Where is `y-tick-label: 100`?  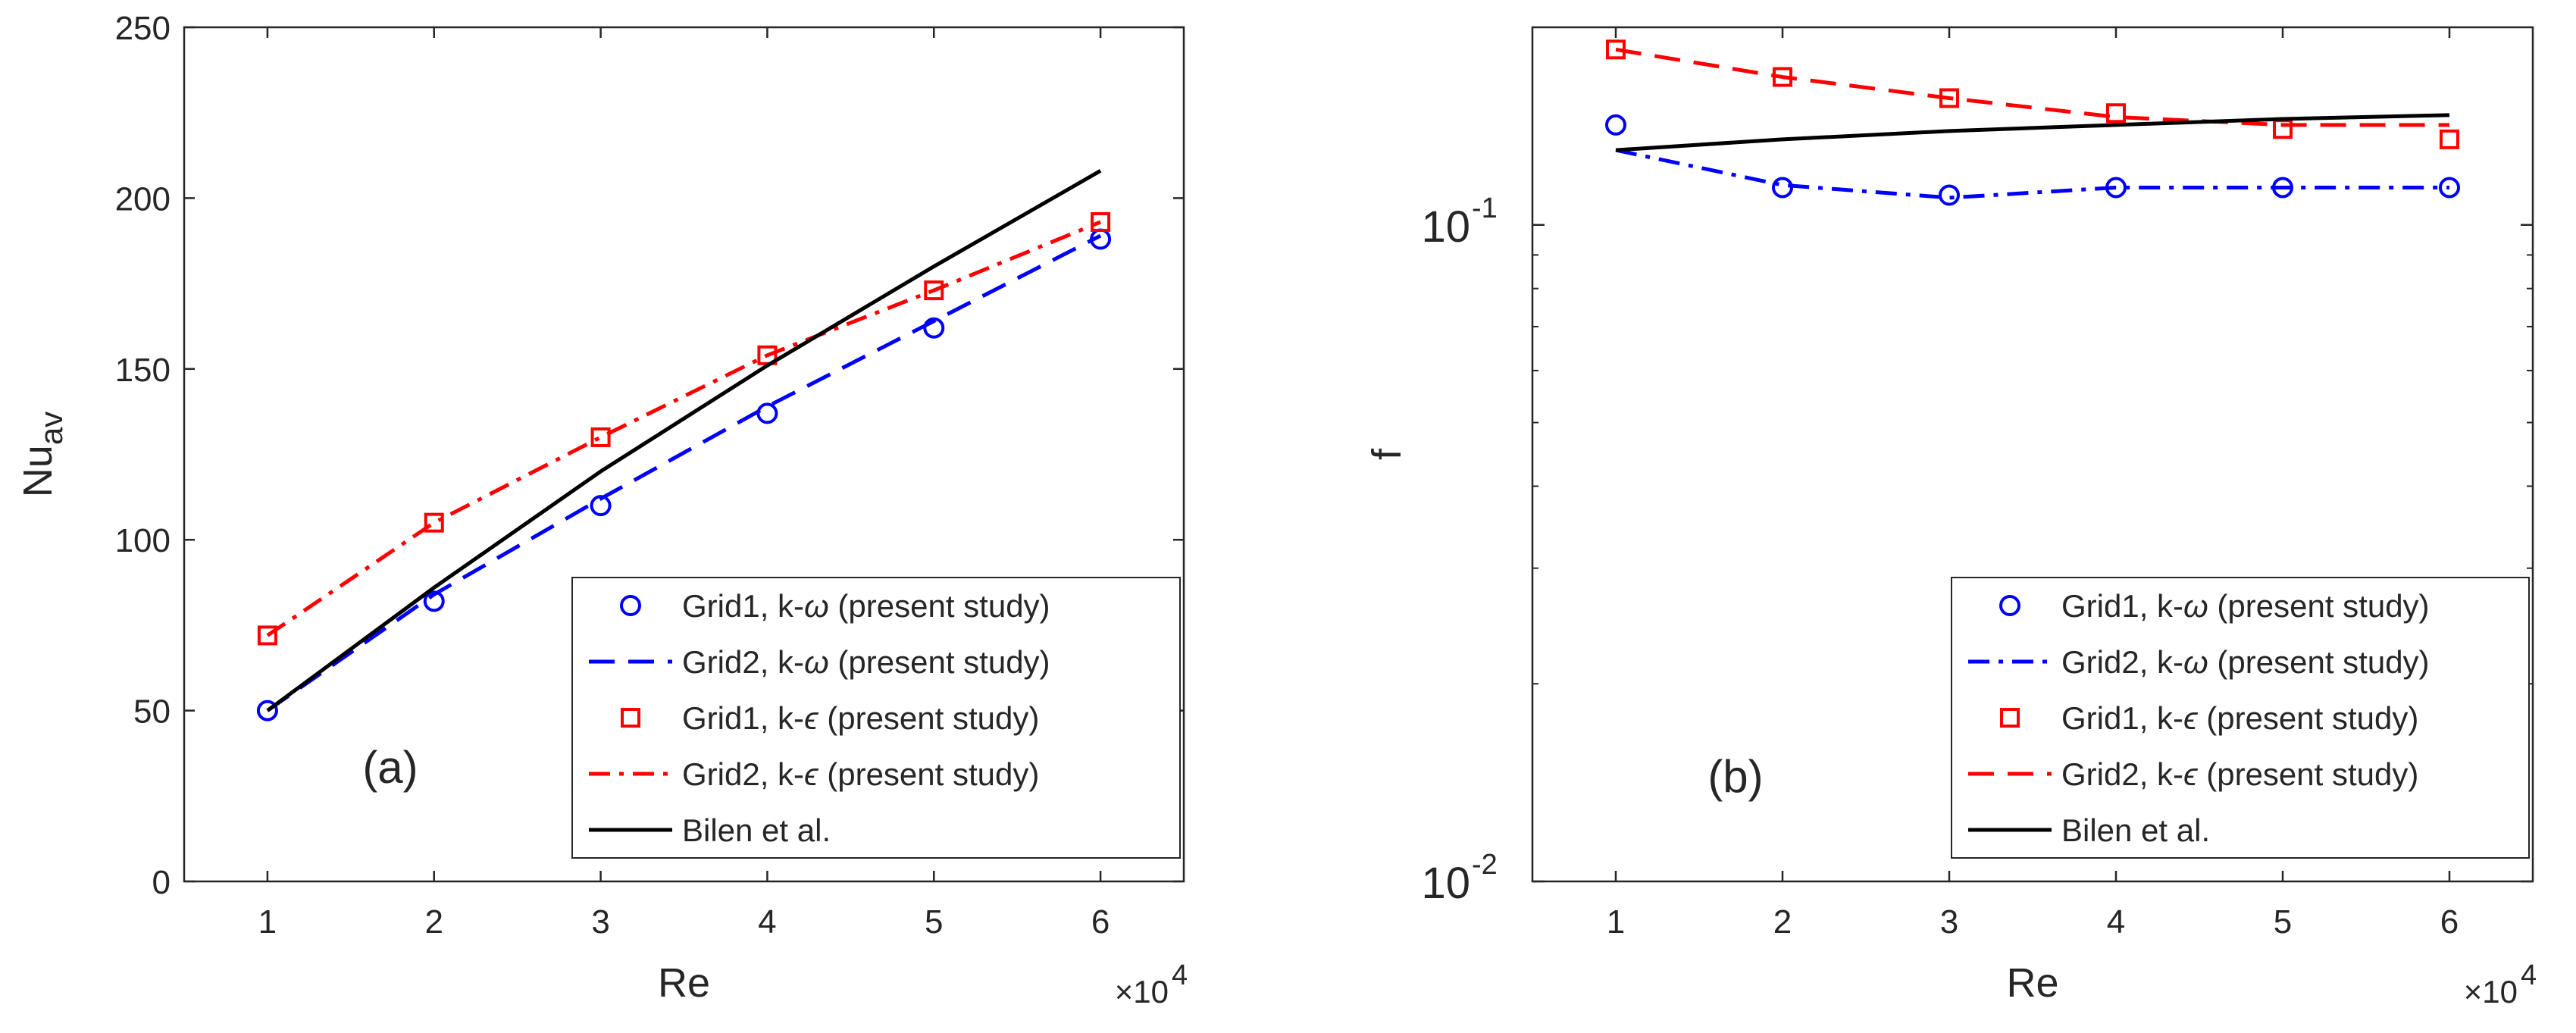 y-tick-label: 100 is located at coordinates (143, 540).